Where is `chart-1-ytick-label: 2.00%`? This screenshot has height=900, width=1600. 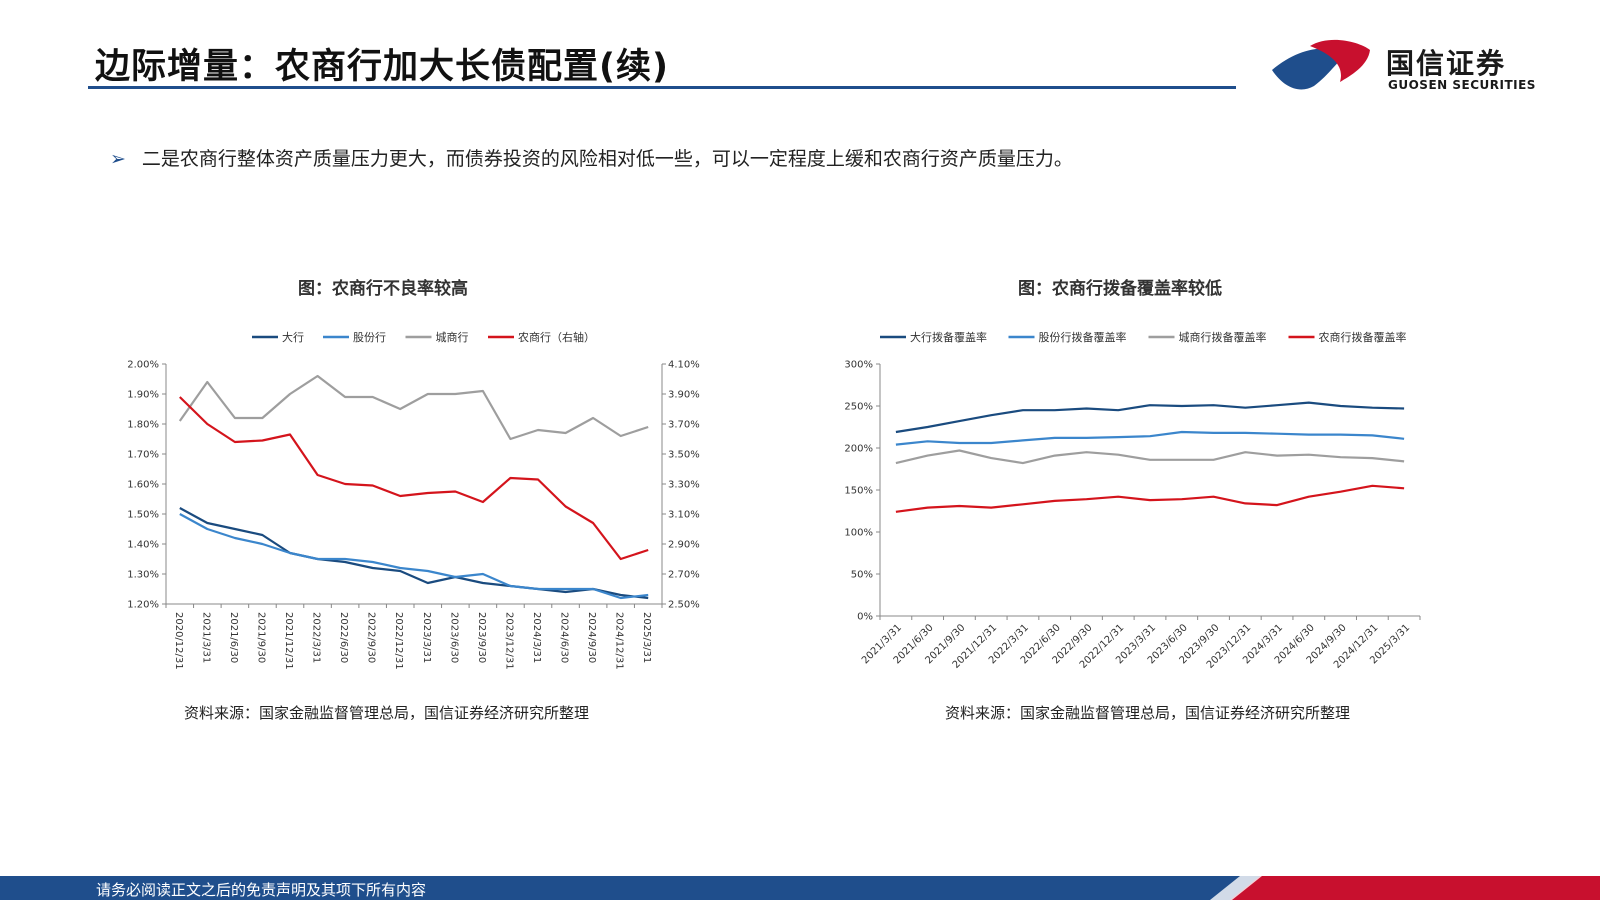
chart-1-ytick-label: 2.00% is located at coordinates (143, 365).